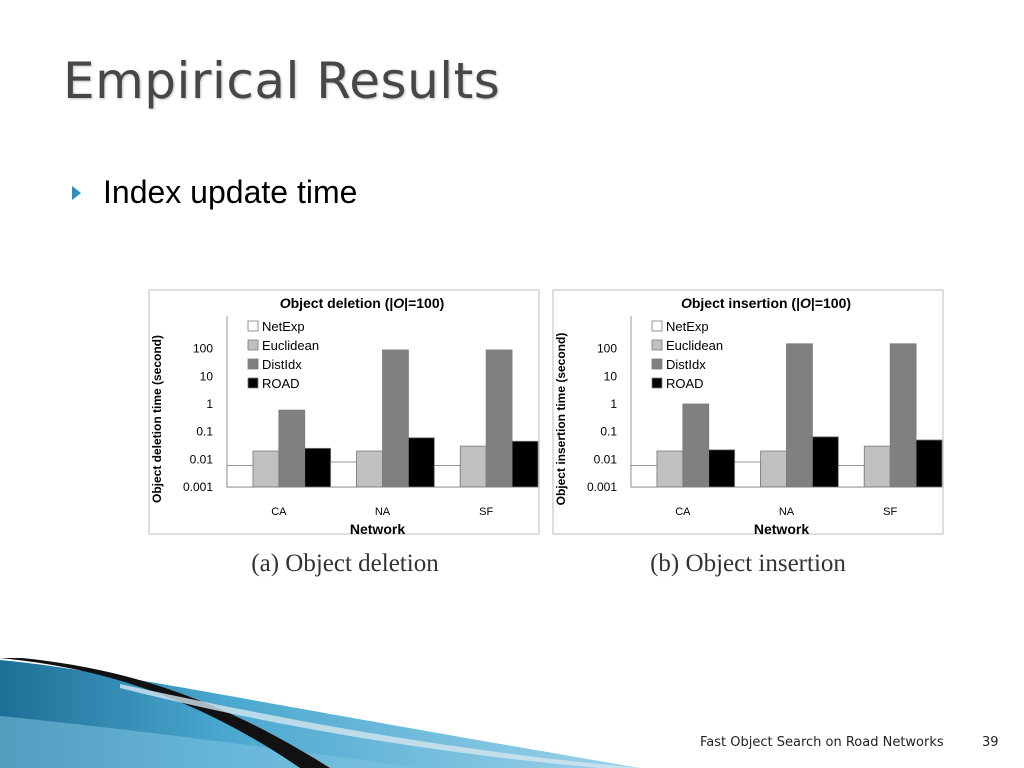 The image size is (1024, 768). Describe the element at coordinates (748, 563) in the screenshot. I see `chart-caption: (b) Object insertion` at that location.